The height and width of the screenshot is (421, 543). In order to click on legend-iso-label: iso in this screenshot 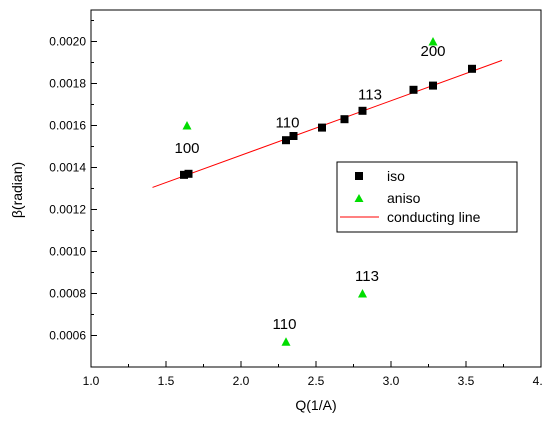, I will do `click(396, 176)`.